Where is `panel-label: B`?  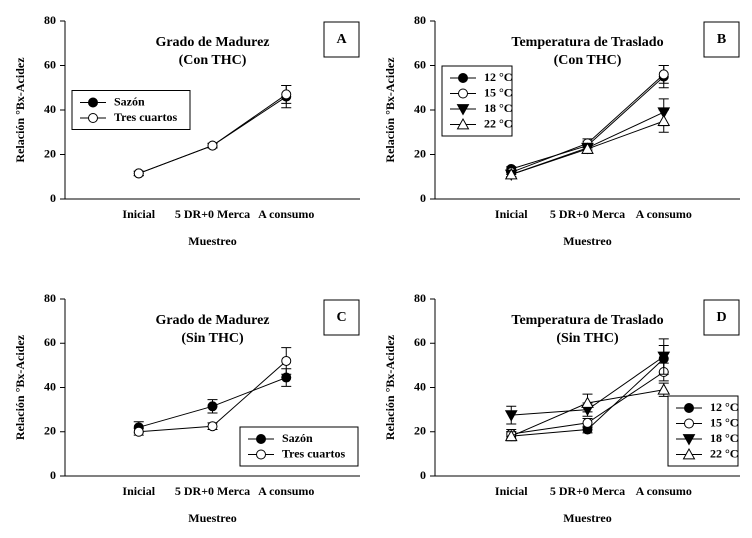 panel-label: B is located at coordinates (721, 39).